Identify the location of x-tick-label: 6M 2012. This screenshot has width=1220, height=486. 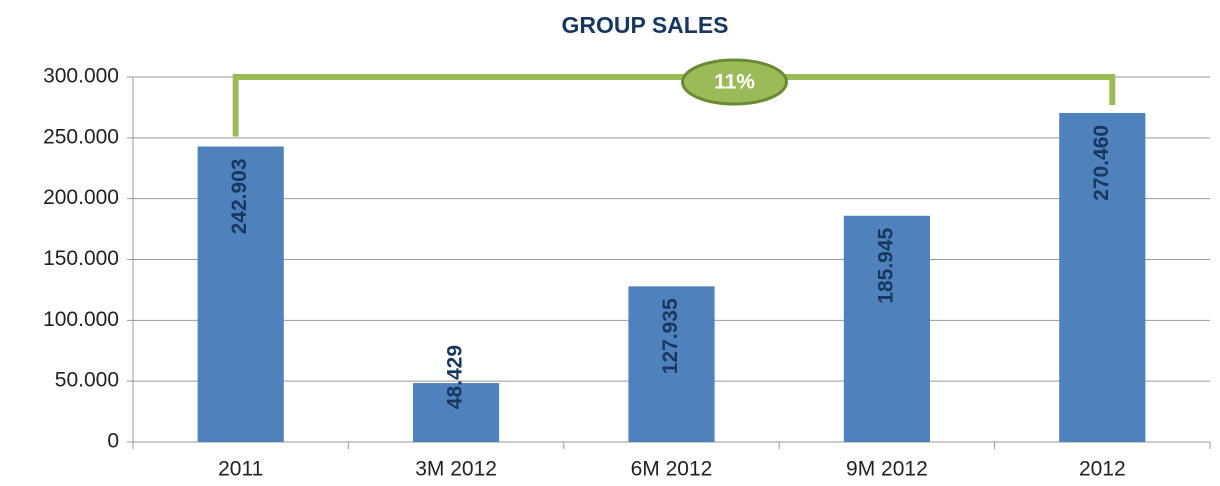
(672, 469).